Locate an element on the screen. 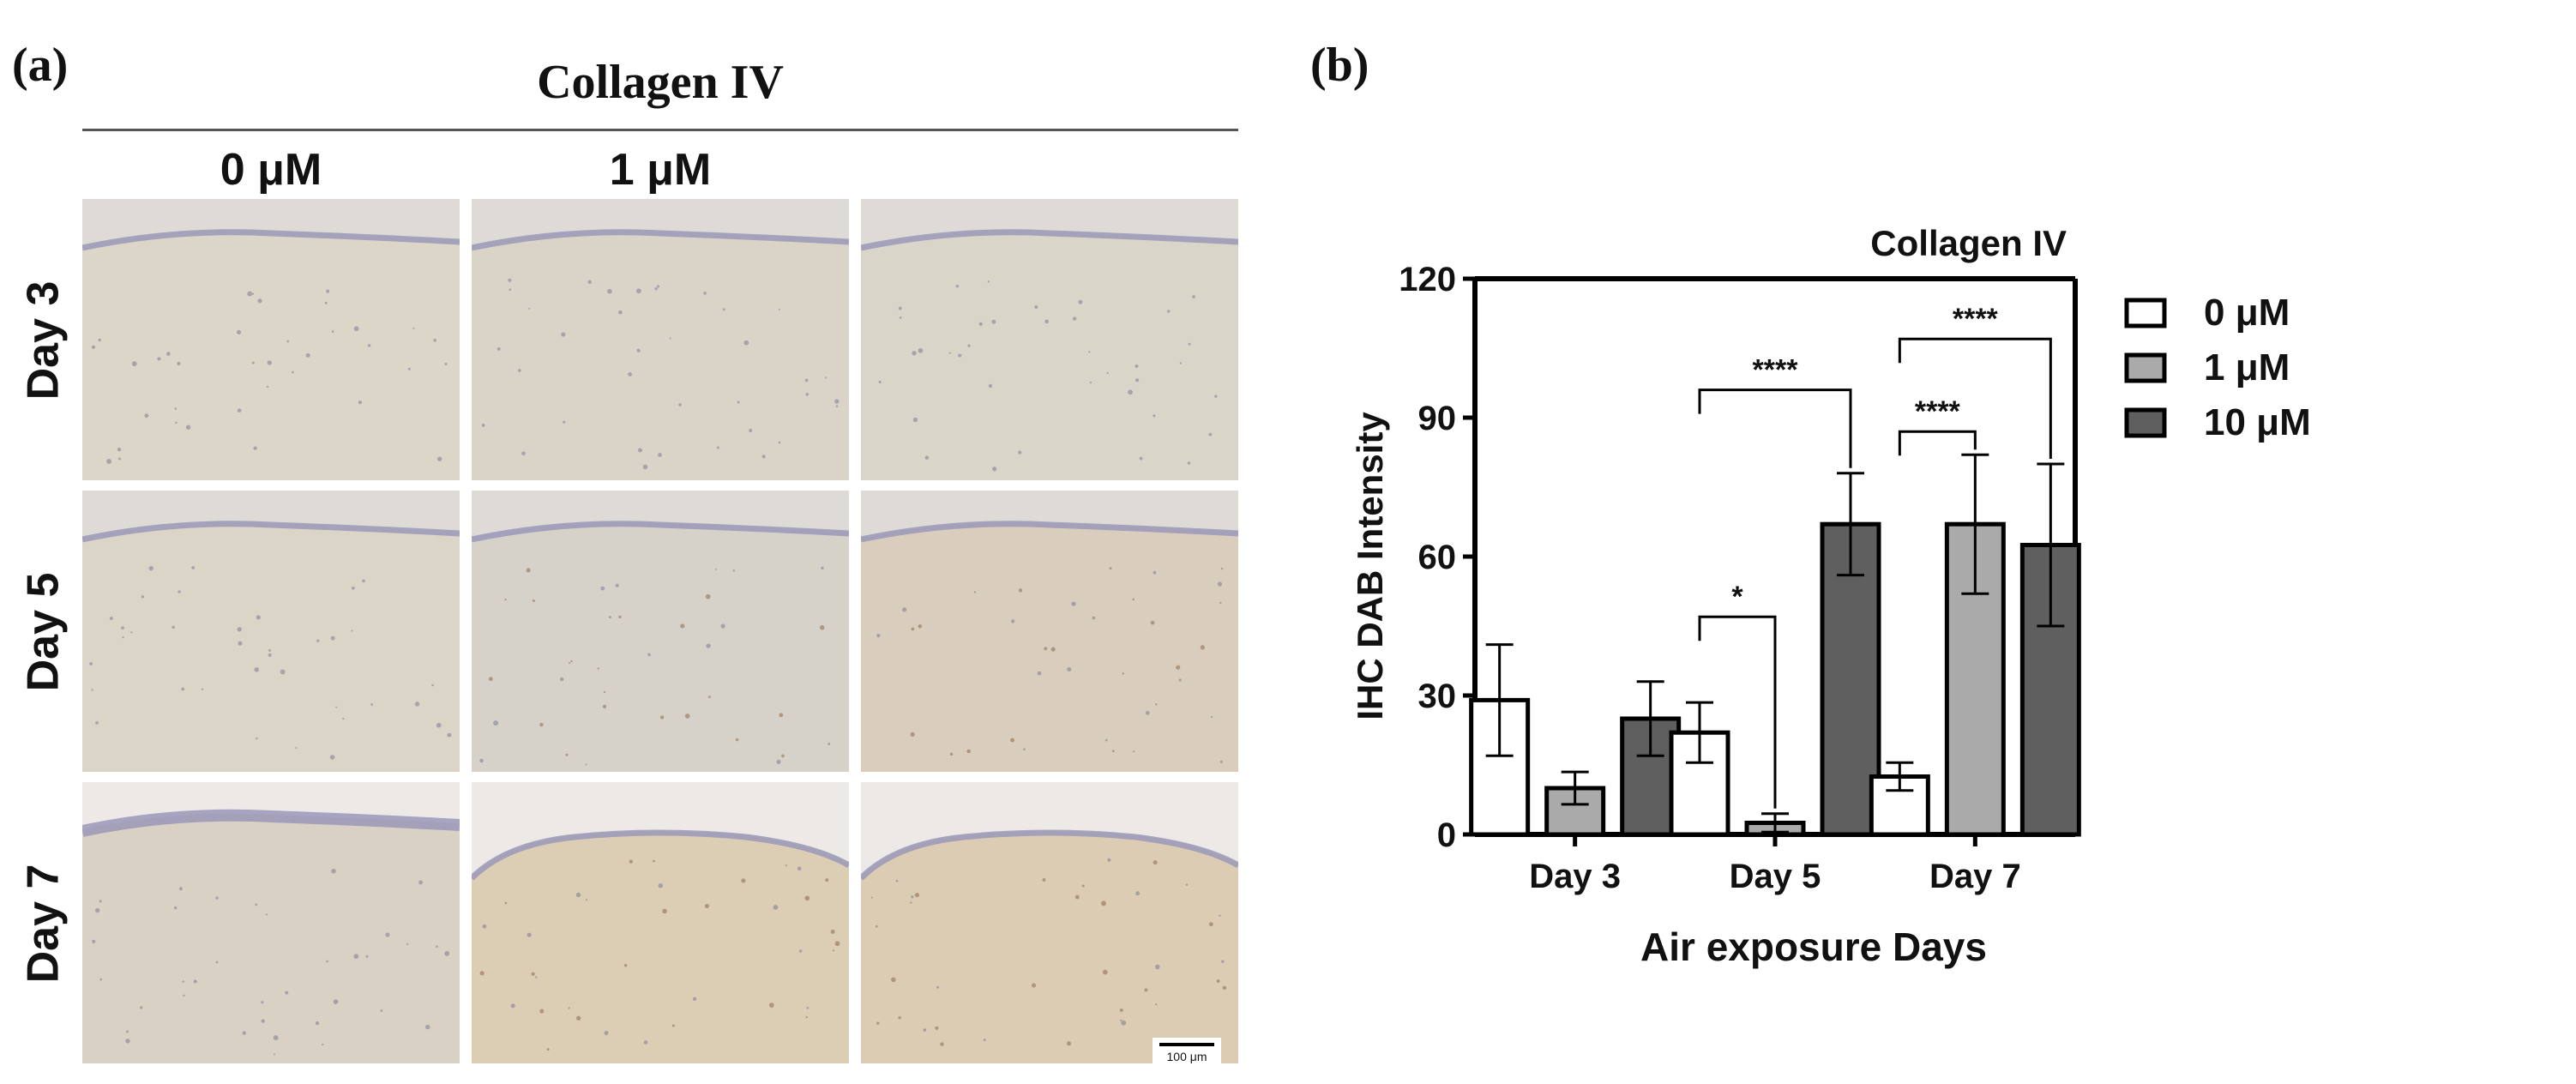 Image resolution: width=2576 pixels, height=1084 pixels. y-axis-label: IHC DAB Intensity is located at coordinates (1370, 566).